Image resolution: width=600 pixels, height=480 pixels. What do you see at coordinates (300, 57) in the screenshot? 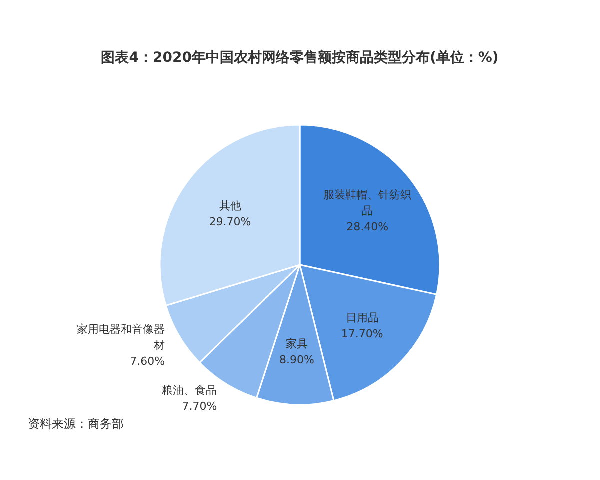
I see `chart-title: 图表4：2020年中国农村网络零售额按商品类型分布(单位：%)` at bounding box center [300, 57].